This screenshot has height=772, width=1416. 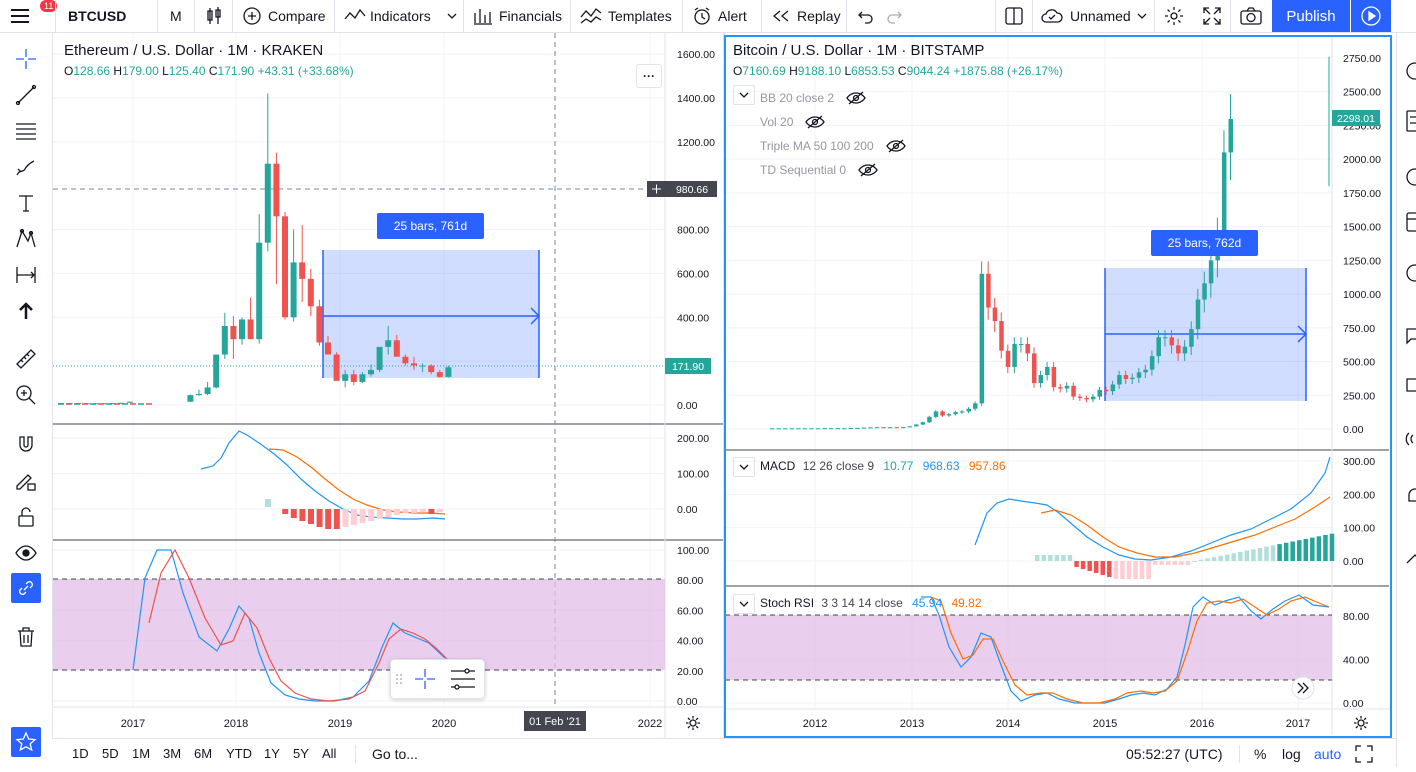 I want to click on range-5y: 5Y, so click(x=301, y=753).